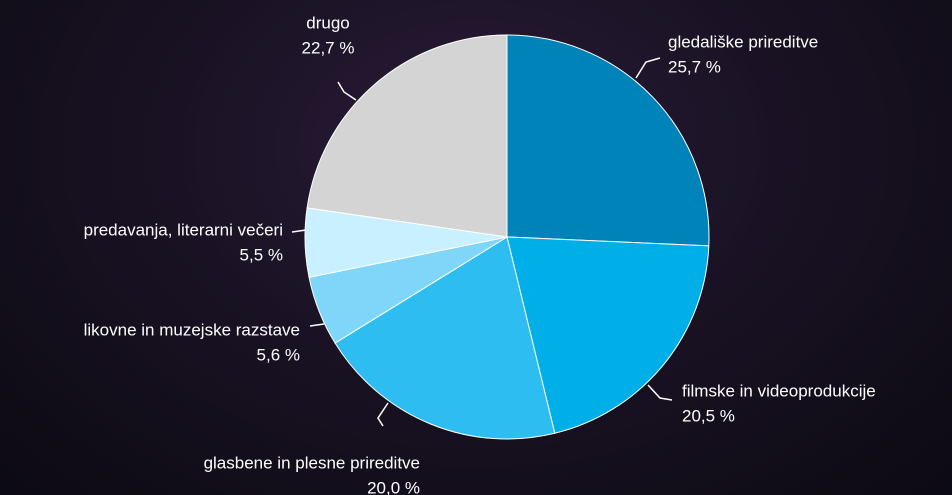 Image resolution: width=952 pixels, height=495 pixels. Describe the element at coordinates (278, 354) in the screenshot. I see `value-label: 5,6 %` at that location.